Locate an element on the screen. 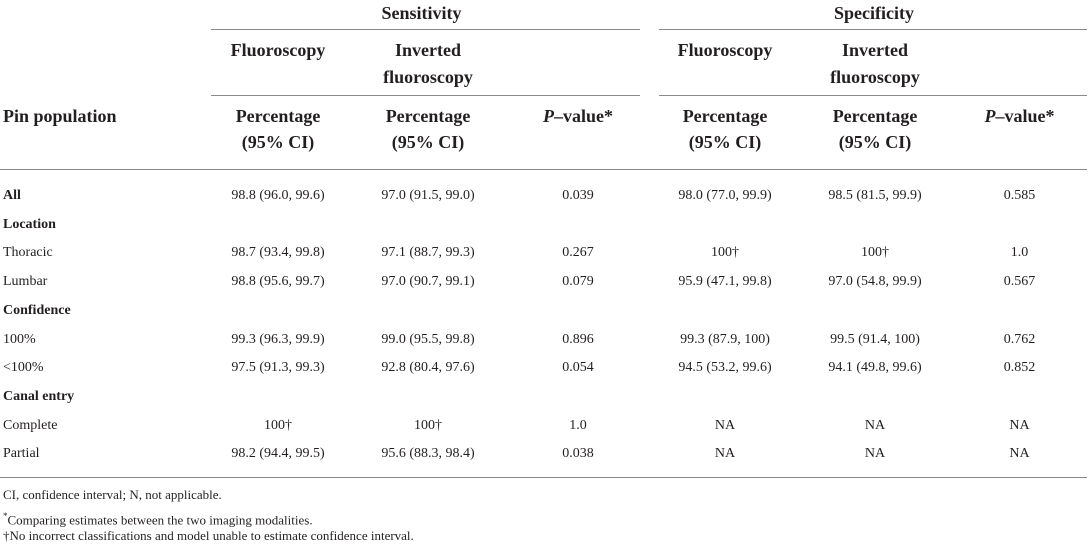  specificity-group-header: Specificity is located at coordinates (874, 13).